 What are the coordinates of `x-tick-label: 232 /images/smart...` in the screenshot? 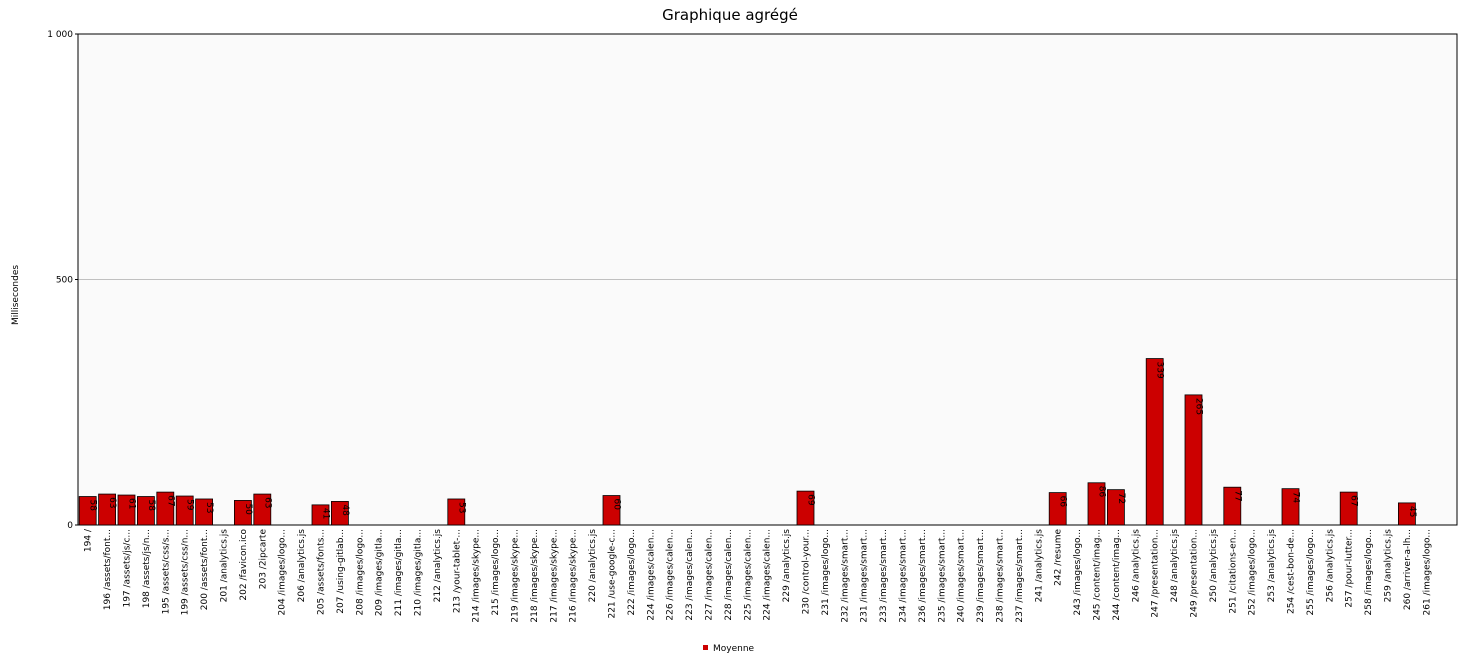 It's located at (845, 576).